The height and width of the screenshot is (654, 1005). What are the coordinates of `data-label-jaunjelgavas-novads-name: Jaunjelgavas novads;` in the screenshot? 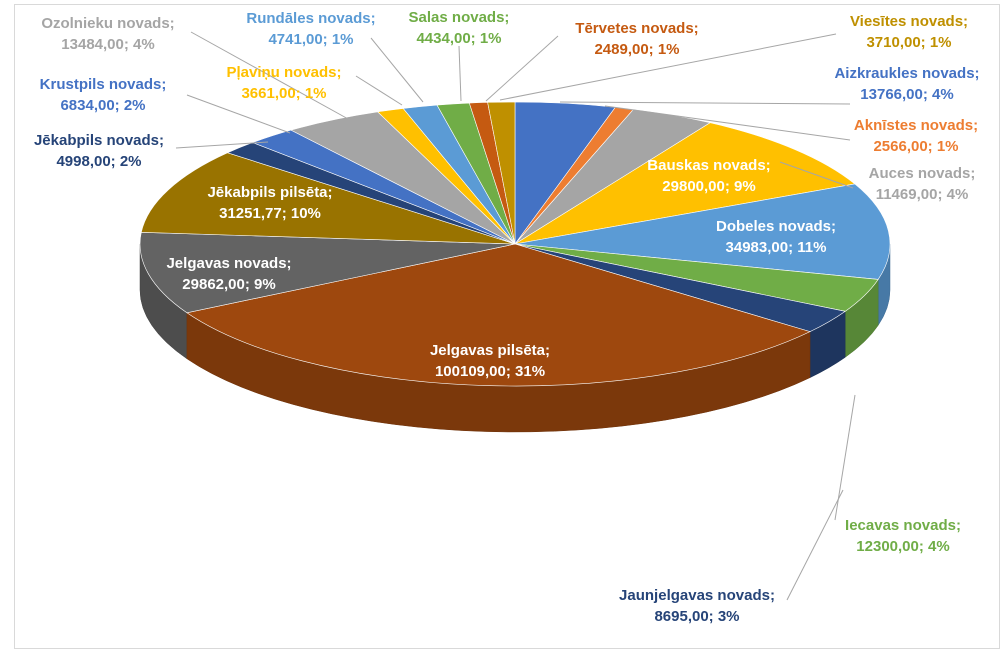 It's located at (697, 595).